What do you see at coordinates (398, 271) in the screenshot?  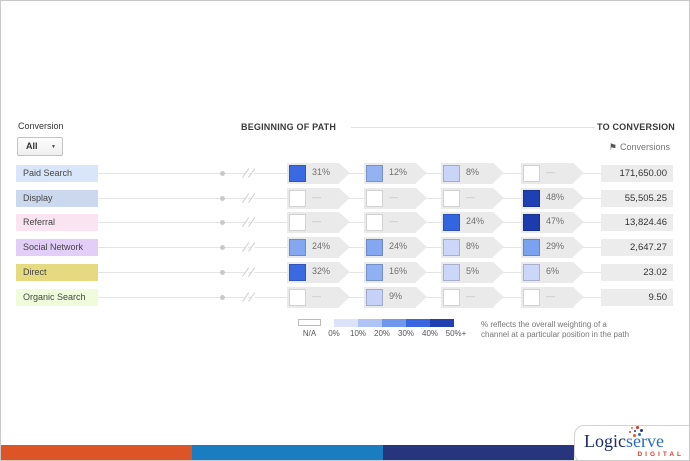 I see `weight-value: 16%` at bounding box center [398, 271].